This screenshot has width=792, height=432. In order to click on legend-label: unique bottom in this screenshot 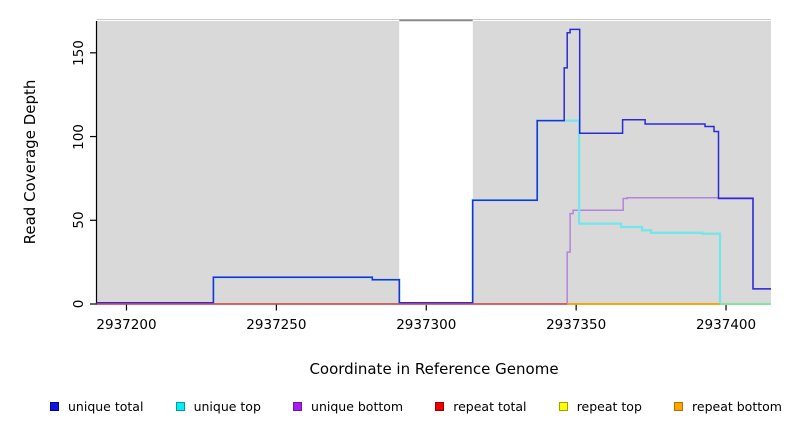, I will do `click(357, 406)`.